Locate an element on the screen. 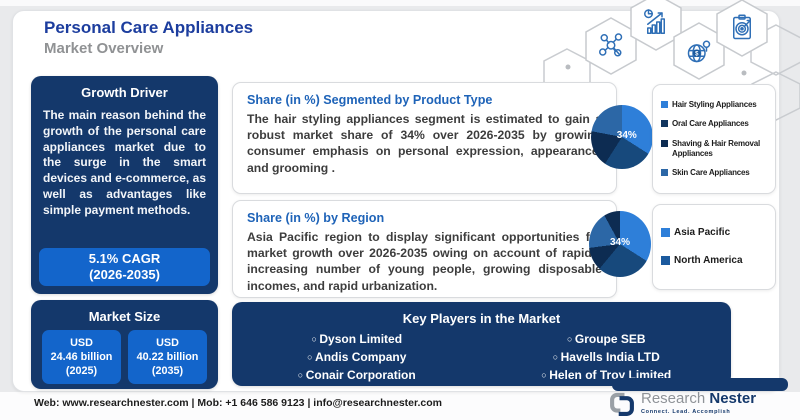 The image size is (800, 420). network-analysis-icon is located at coordinates (611, 46).